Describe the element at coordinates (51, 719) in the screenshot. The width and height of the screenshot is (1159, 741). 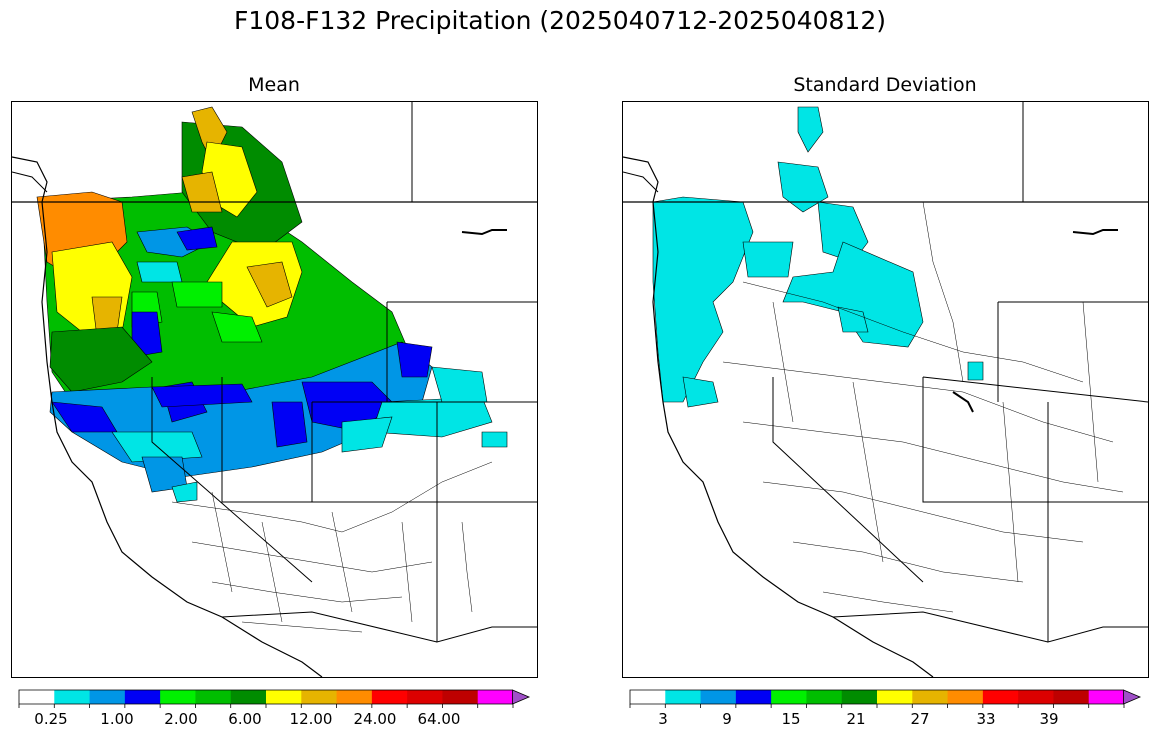
I see `mean-colorbar-tick: 0.25` at that location.